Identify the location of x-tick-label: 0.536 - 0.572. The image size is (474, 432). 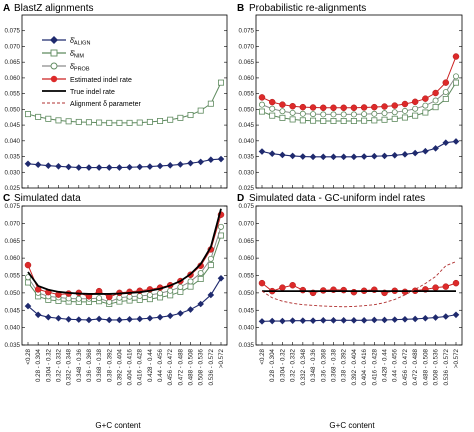
(211, 366).